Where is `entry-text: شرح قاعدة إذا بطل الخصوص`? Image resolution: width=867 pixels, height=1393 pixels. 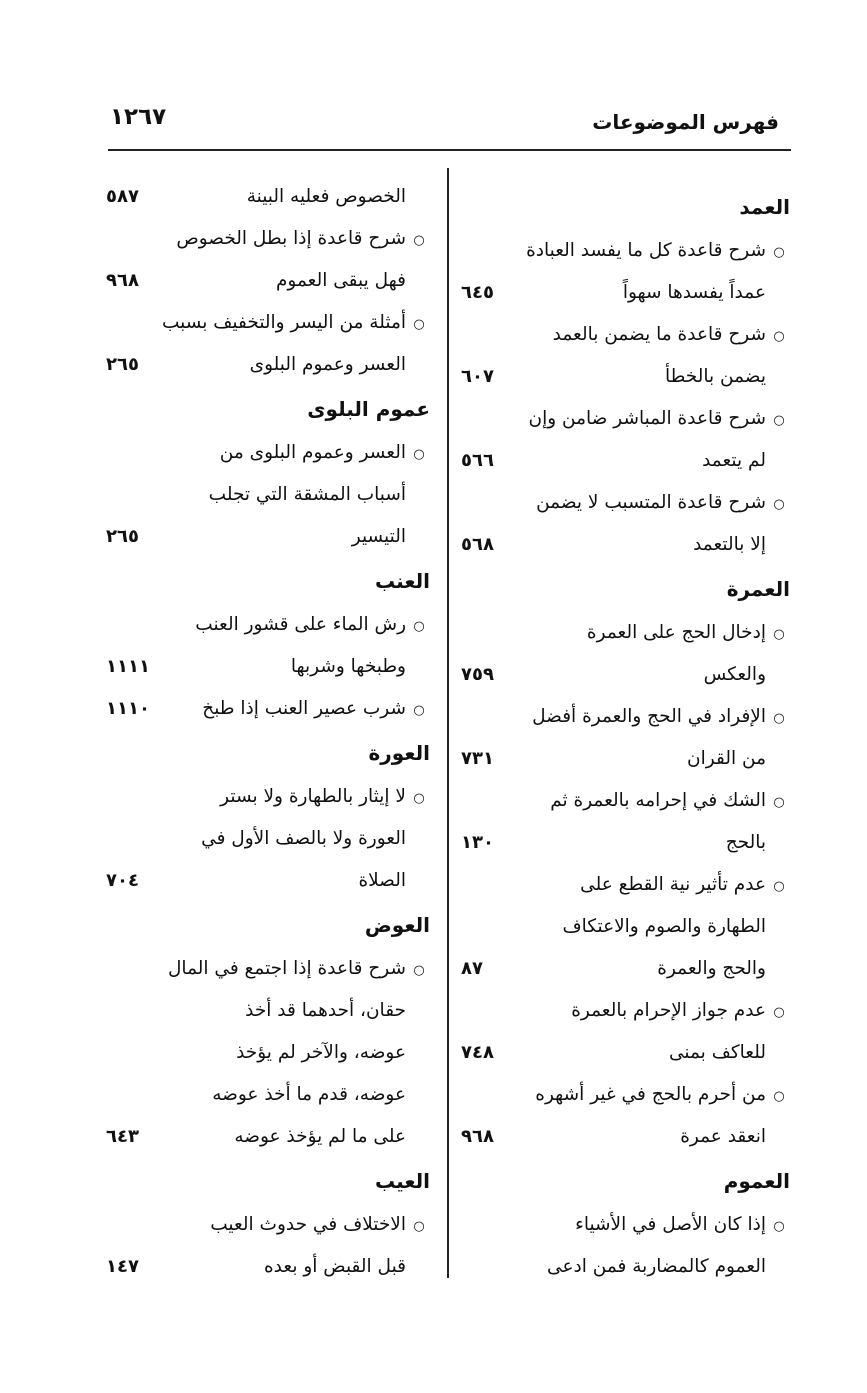
entry-text: شرح قاعدة إذا بطل الخصوص is located at coordinates (291, 238).